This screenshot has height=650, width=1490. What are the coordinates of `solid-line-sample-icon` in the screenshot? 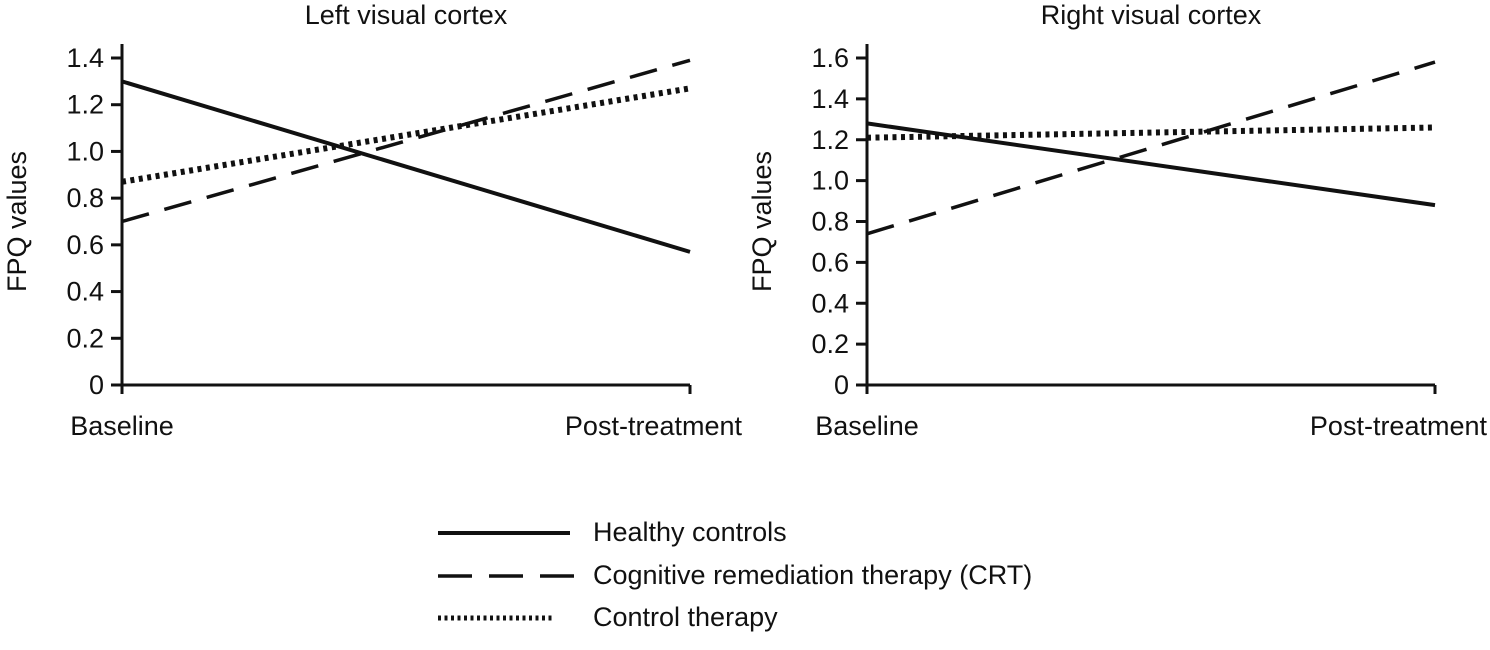 It's located at (504, 532).